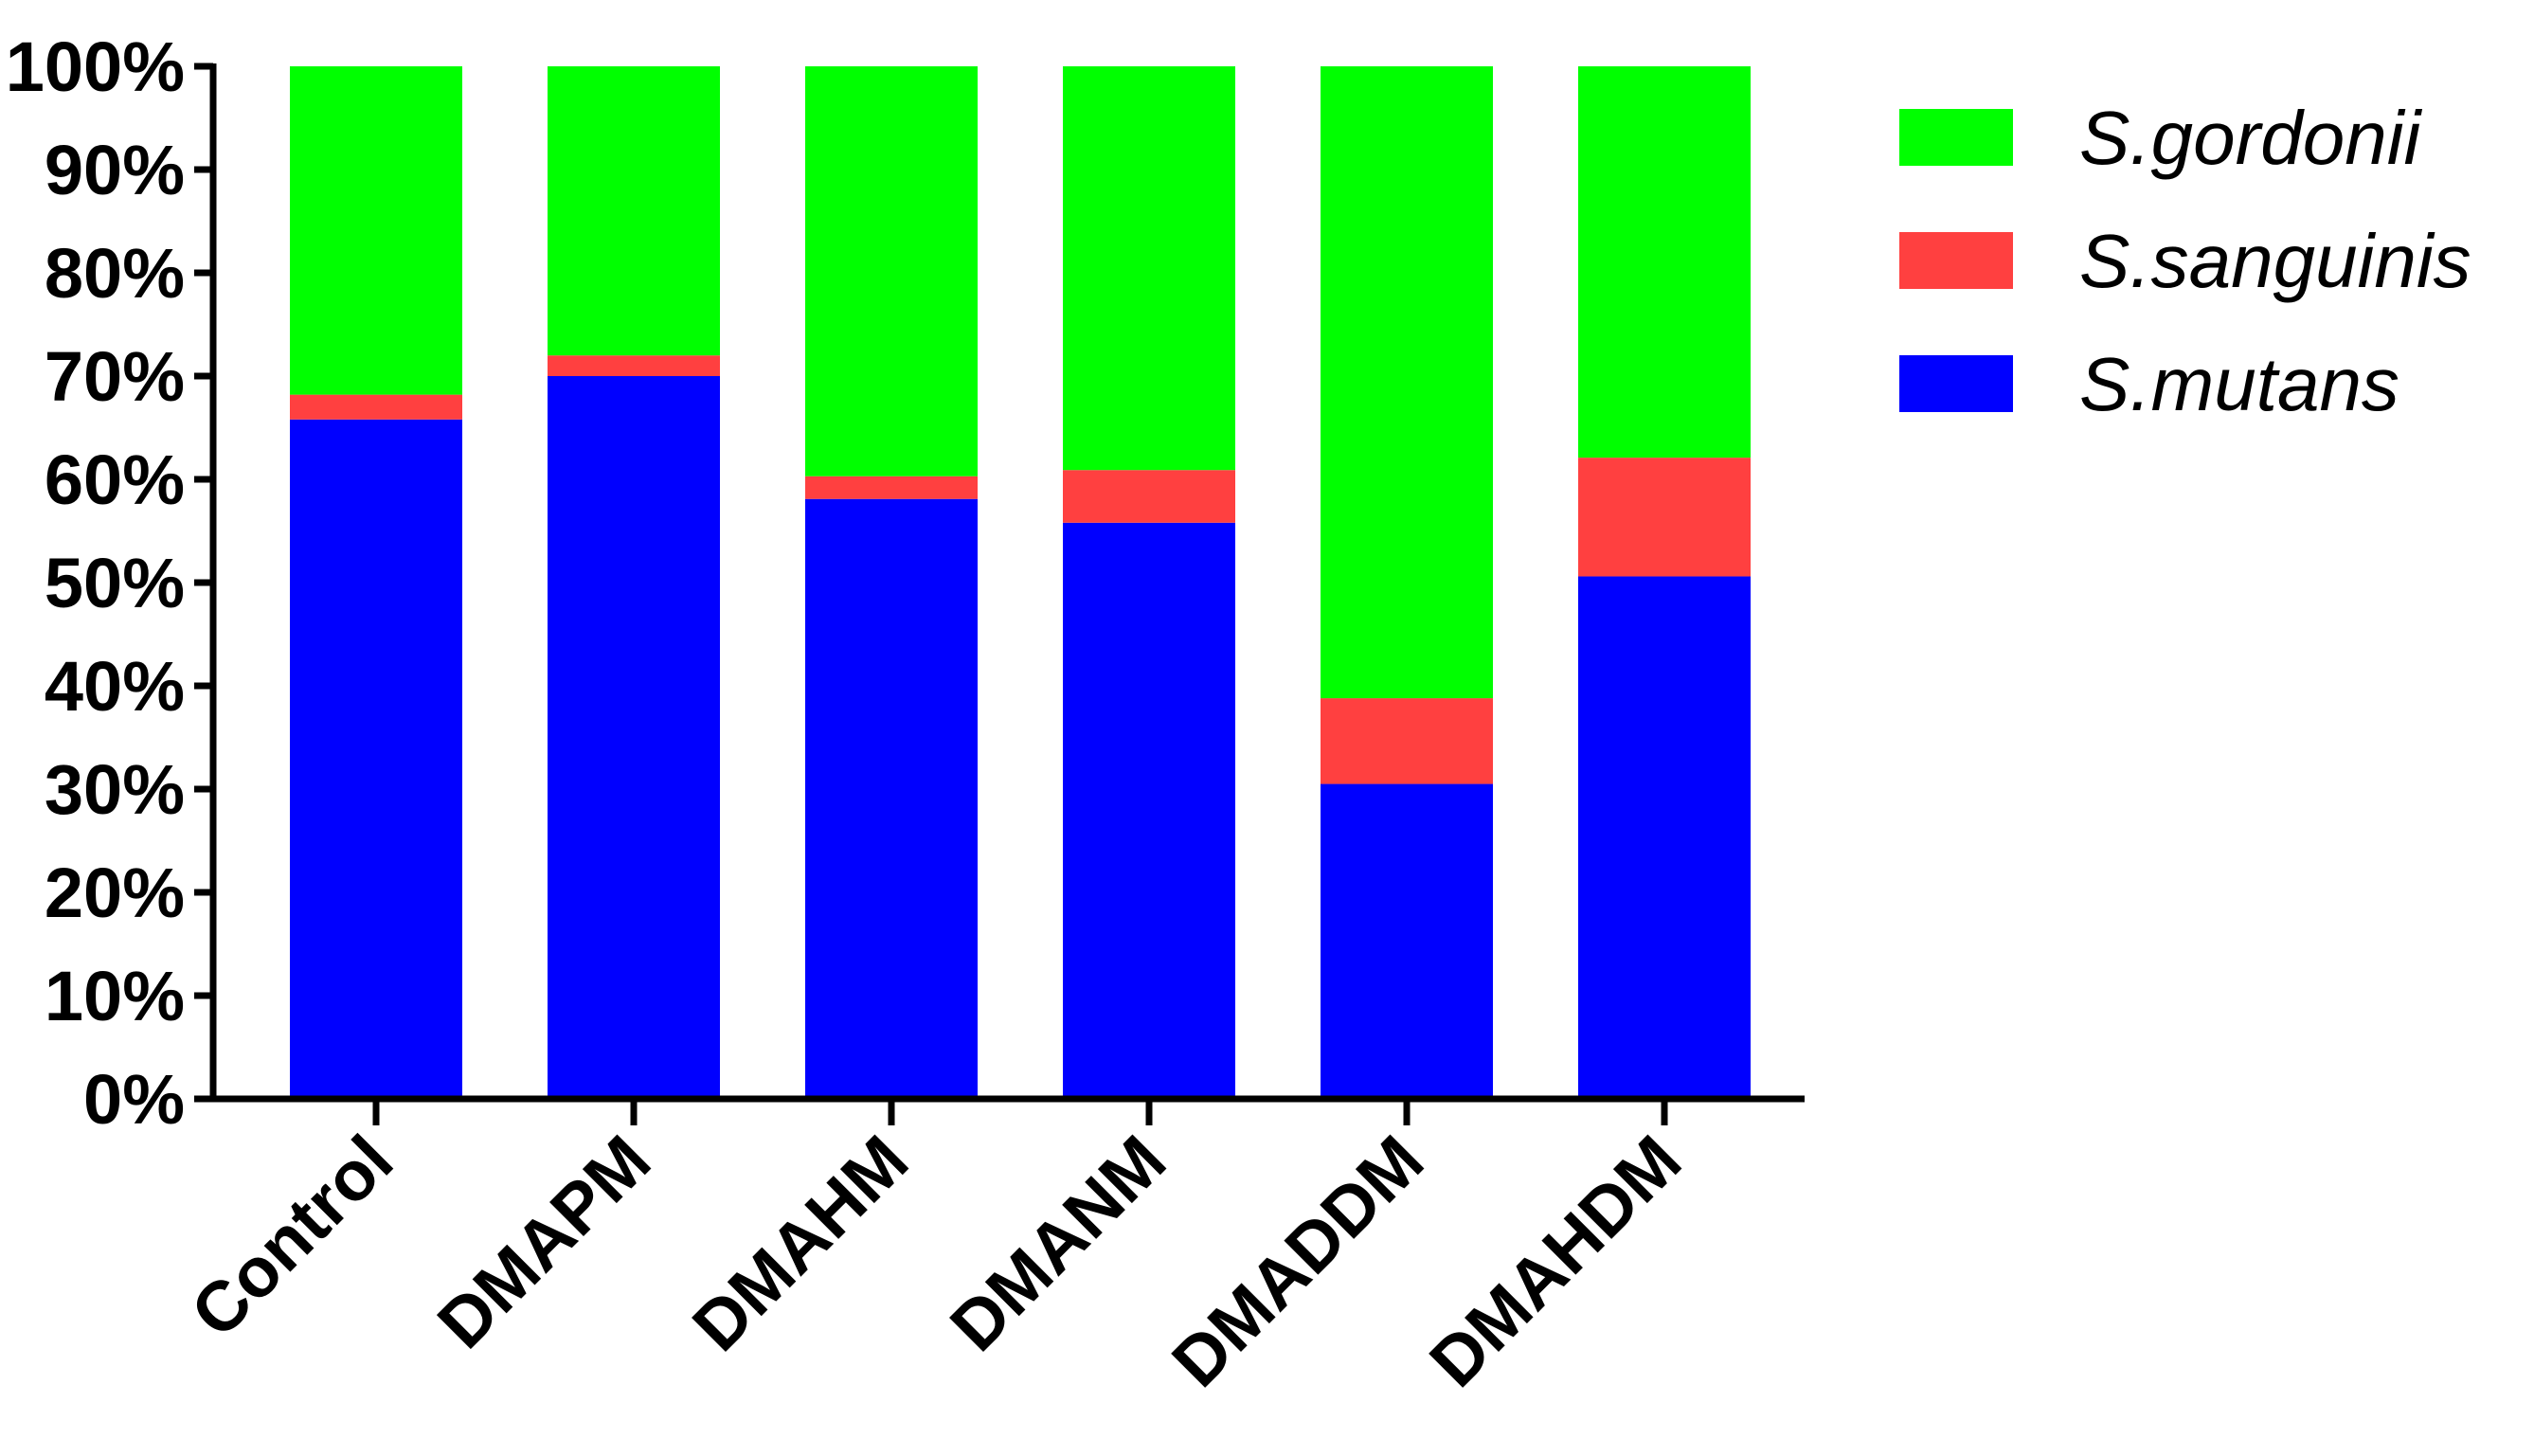 The height and width of the screenshot is (1456, 2534). I want to click on legend: S.gordonii S.sanguinis S.mutans, so click(2185, 261).